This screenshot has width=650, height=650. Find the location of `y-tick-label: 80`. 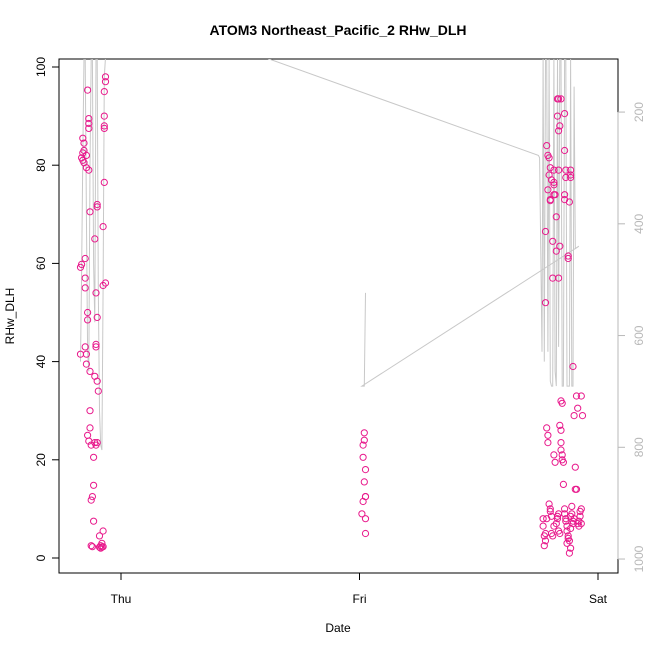

y-tick-label: 80 is located at coordinates (41, 165).